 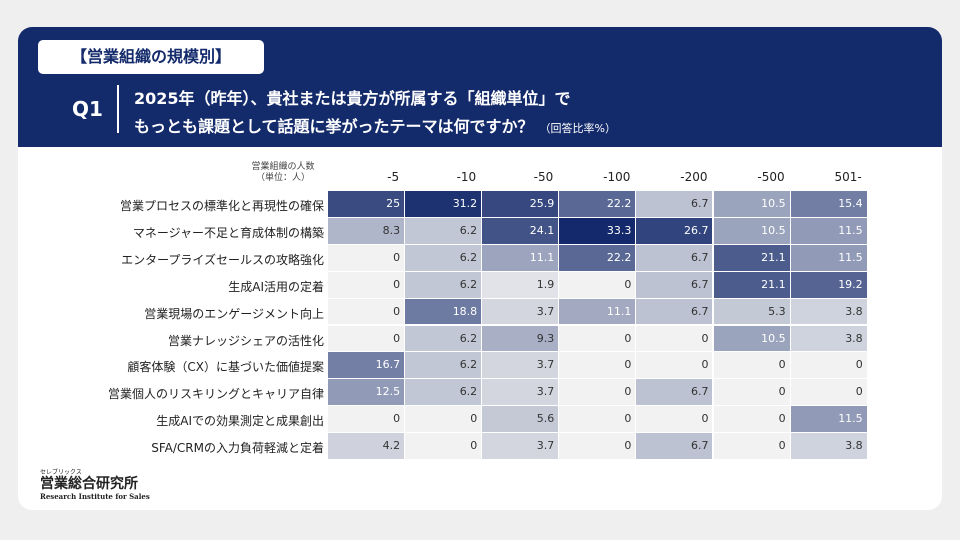 I want to click on column-header: -500, so click(x=771, y=177).